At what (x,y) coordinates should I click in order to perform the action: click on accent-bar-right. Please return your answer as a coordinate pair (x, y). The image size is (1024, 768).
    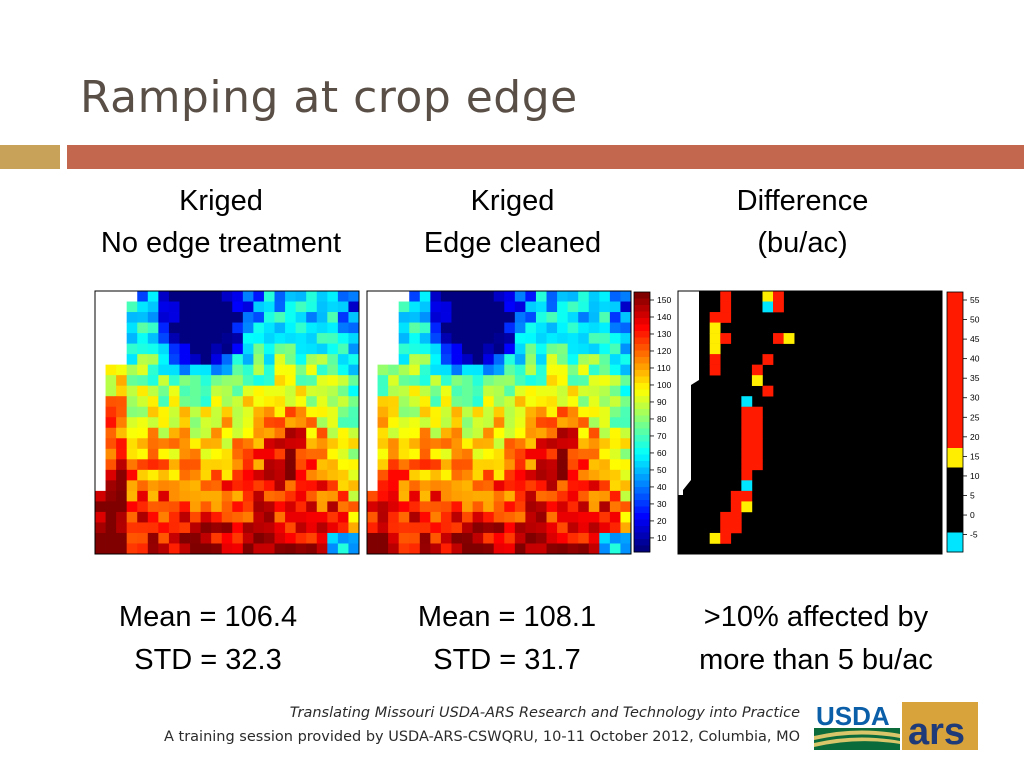
    Looking at the image, I should click on (545, 157).